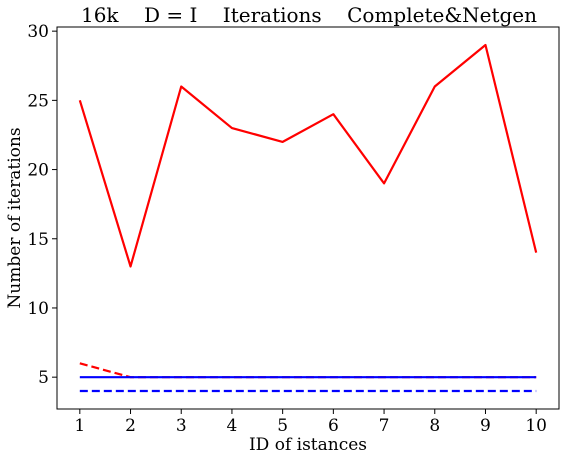  What do you see at coordinates (282, 426) in the screenshot?
I see `x-tick-label: 5` at bounding box center [282, 426].